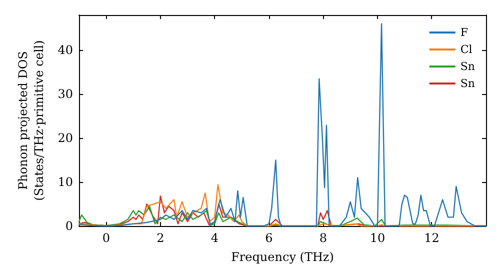 This screenshot has height=280, width=500. What do you see at coordinates (65, 182) in the screenshot?
I see `y-tick-label: 10` at bounding box center [65, 182].